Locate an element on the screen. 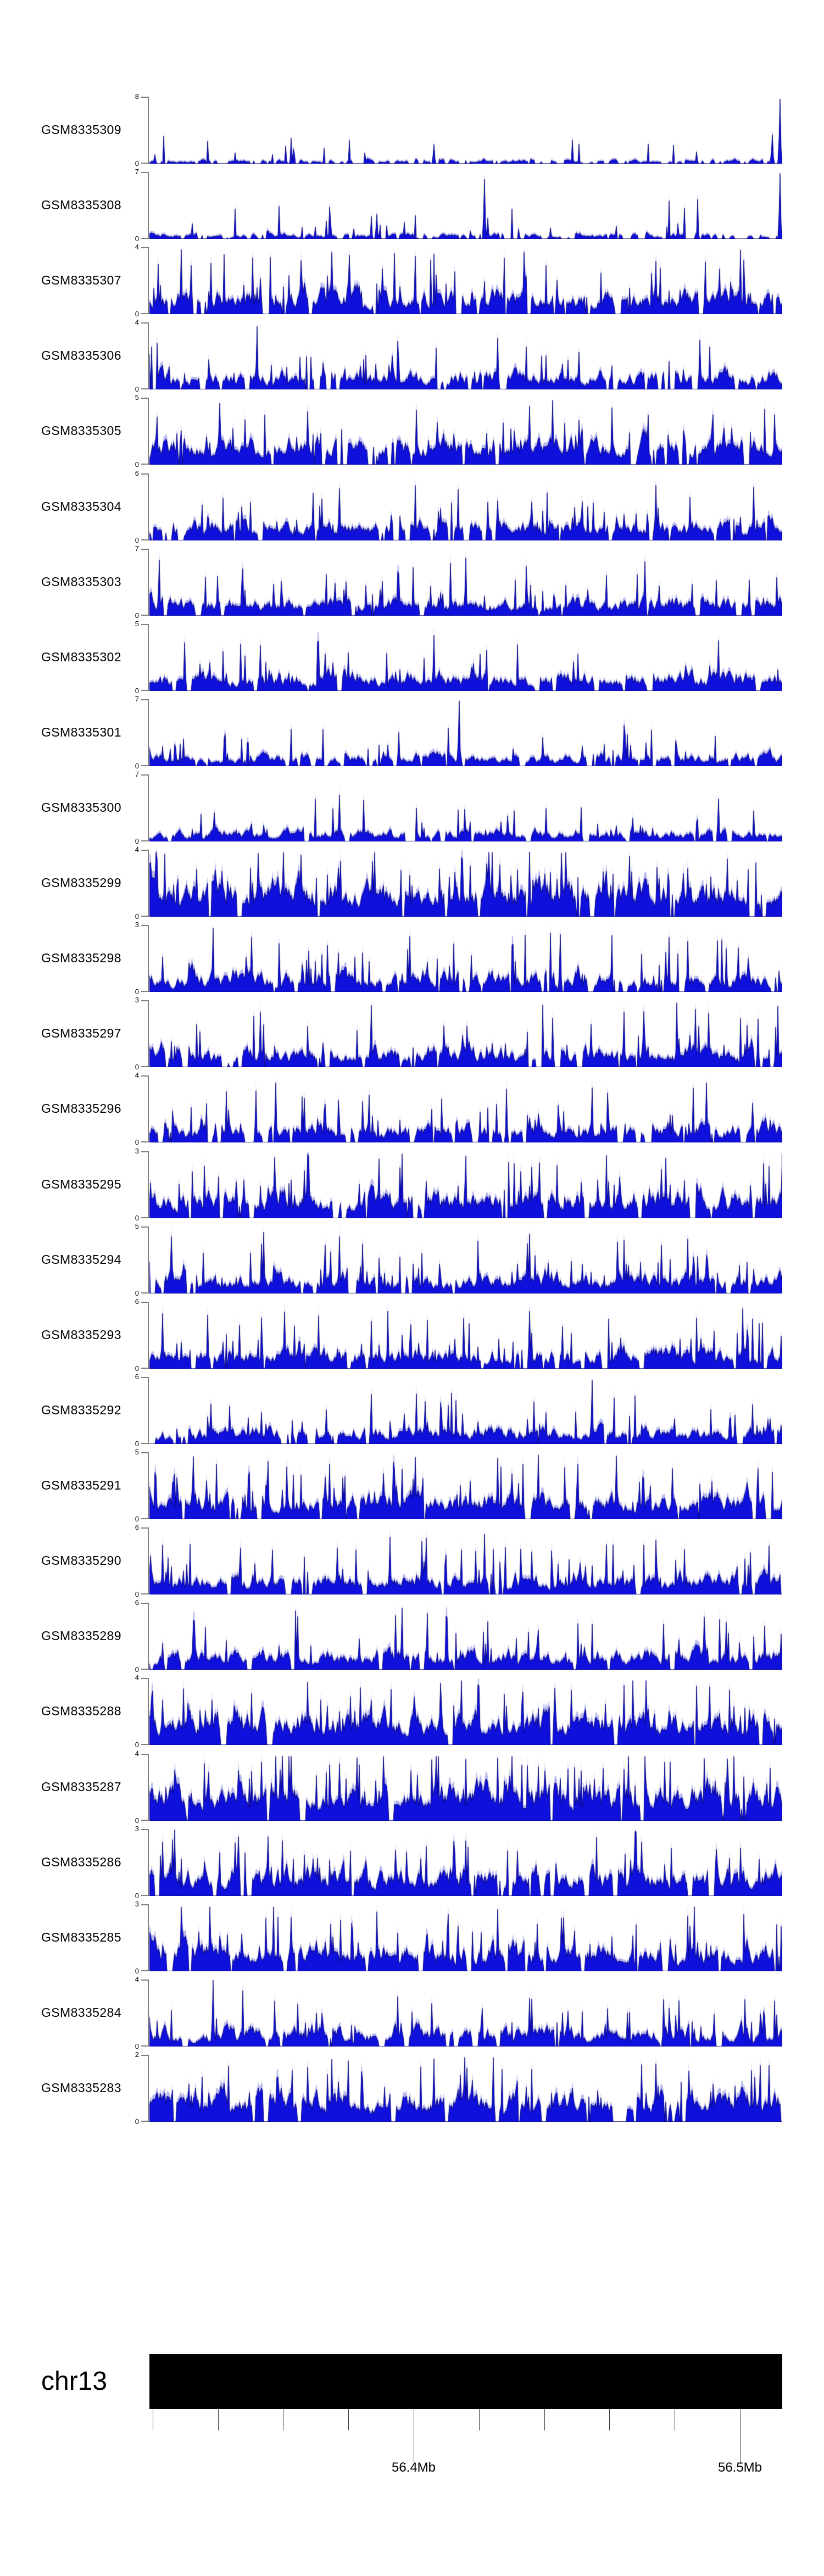 This screenshot has width=824, height=2576. chromosome-ideogram is located at coordinates (466, 2381).